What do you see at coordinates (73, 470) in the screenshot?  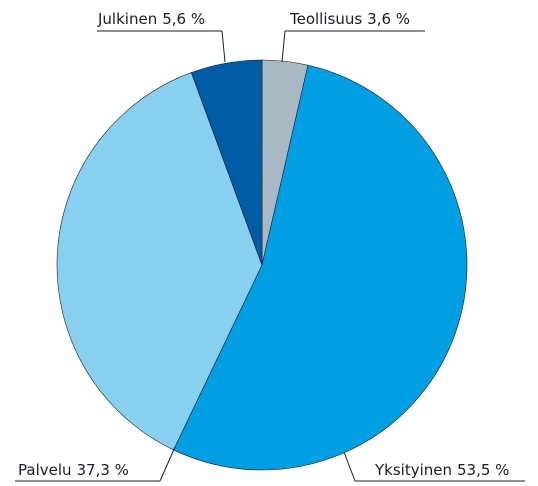 I see `slice-label: Palvelu 37,3 %` at bounding box center [73, 470].